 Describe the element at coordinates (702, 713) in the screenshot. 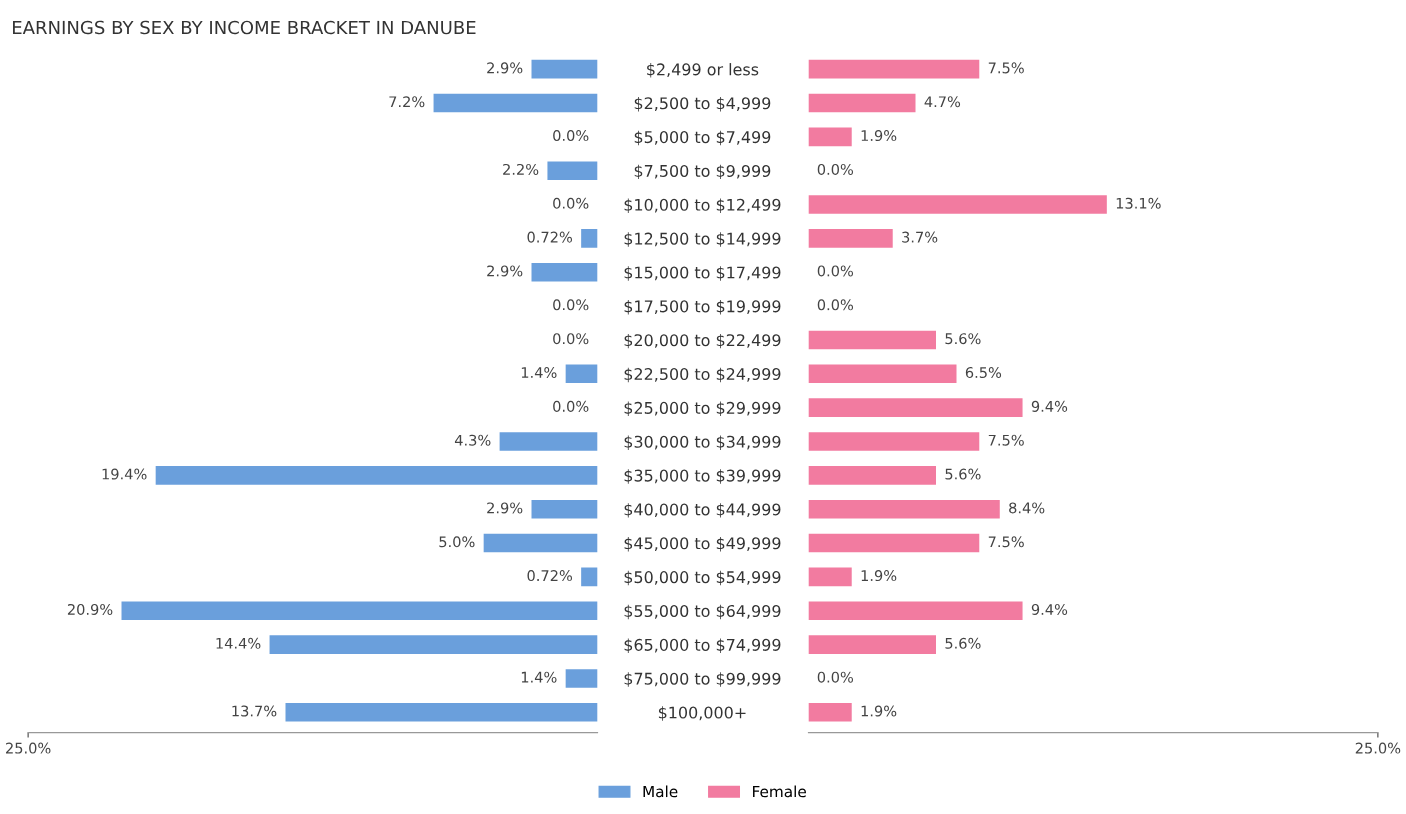

I see `y-tick-label: $100,000+` at that location.